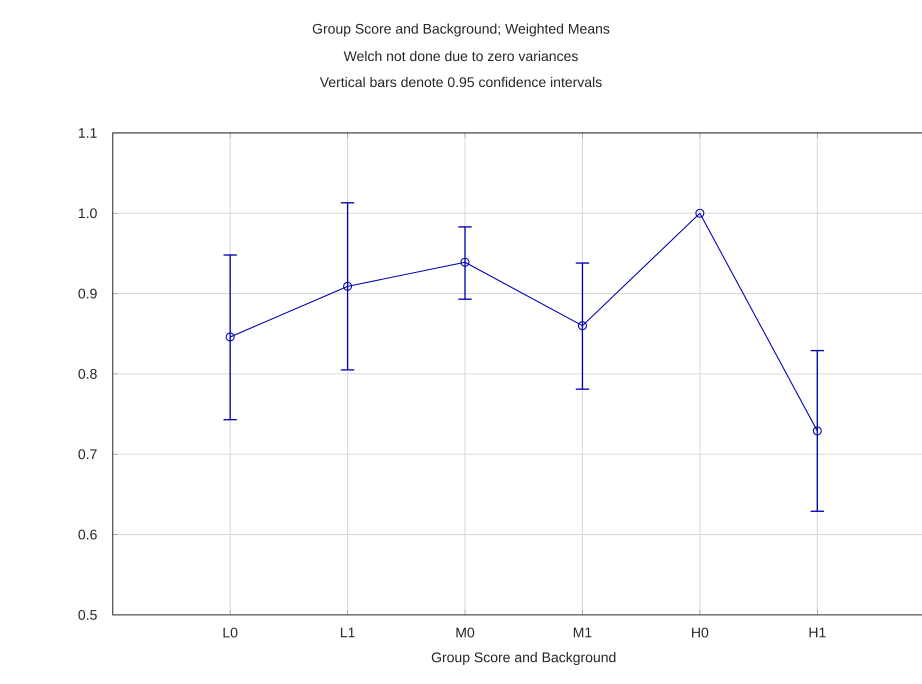 This screenshot has height=684, width=922. I want to click on x-tick-label: M0, so click(465, 633).